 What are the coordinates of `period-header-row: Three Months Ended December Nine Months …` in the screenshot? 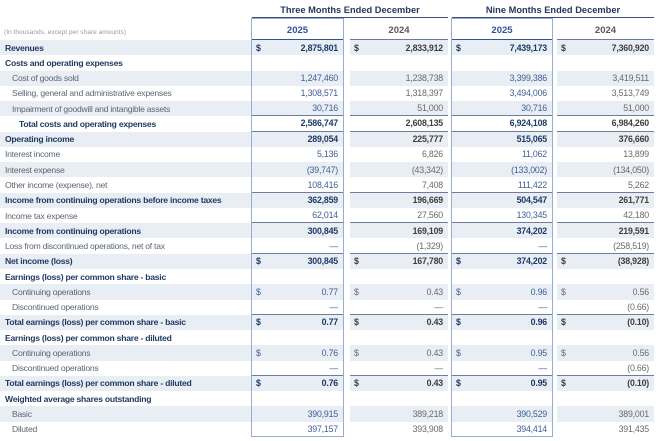 It's located at (330, 9).